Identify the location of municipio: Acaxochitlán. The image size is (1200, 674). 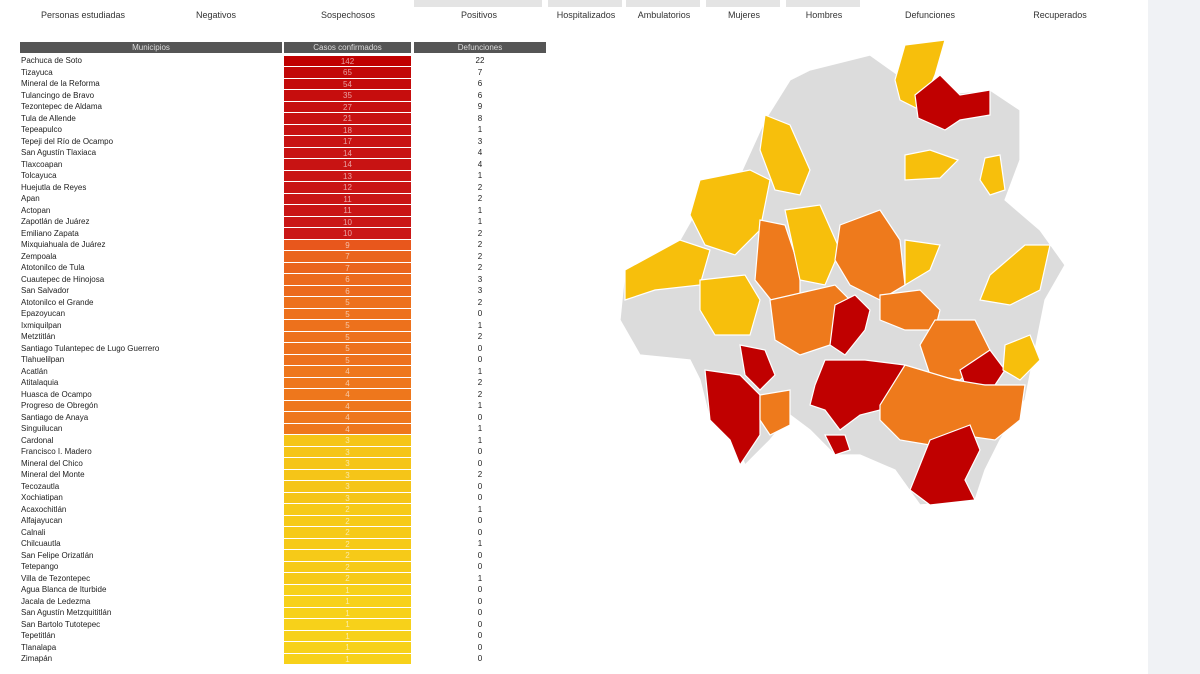
(44, 509).